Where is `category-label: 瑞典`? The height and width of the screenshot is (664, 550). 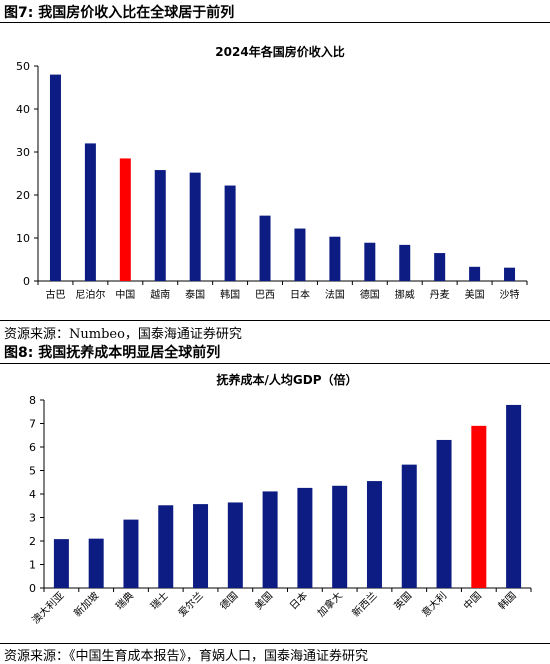
category-label: 瑞典 is located at coordinates (124, 600).